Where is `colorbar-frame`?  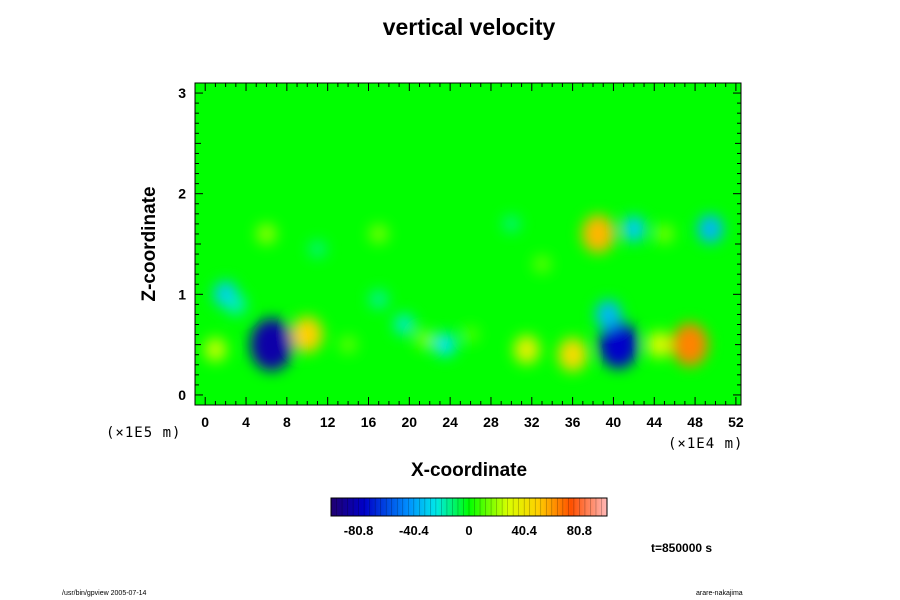
colorbar-frame is located at coordinates (469, 507).